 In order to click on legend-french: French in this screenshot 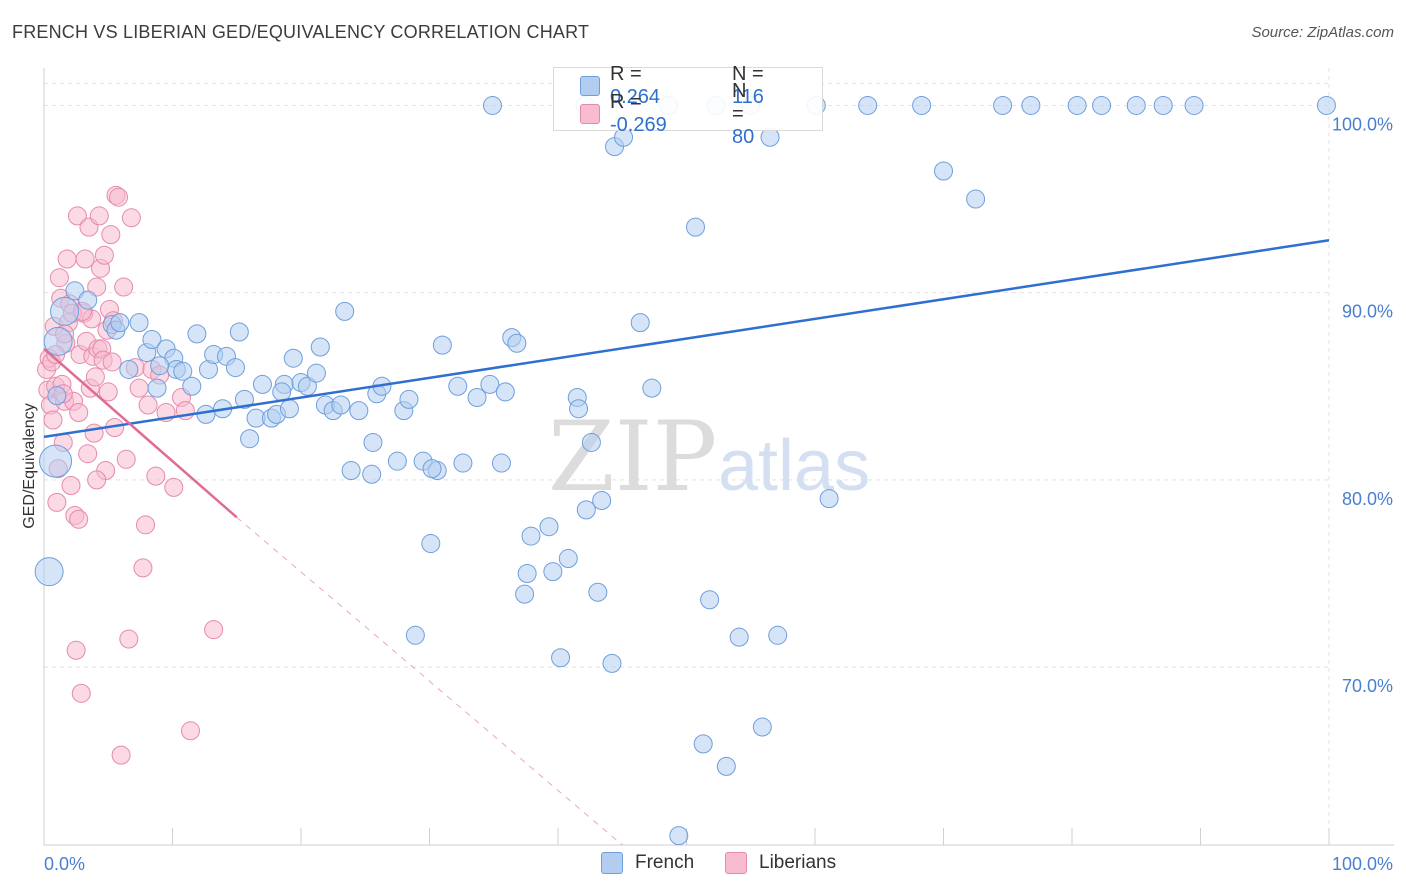, I will do `click(647, 863)`.